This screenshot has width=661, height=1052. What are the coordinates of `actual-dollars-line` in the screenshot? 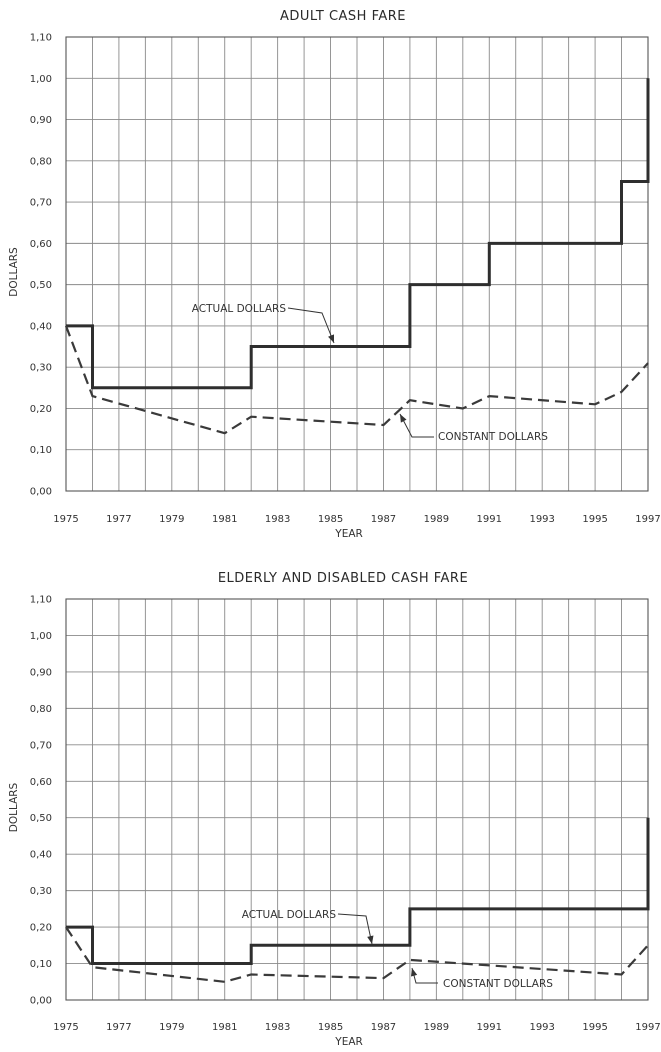 It's located at (358, 891).